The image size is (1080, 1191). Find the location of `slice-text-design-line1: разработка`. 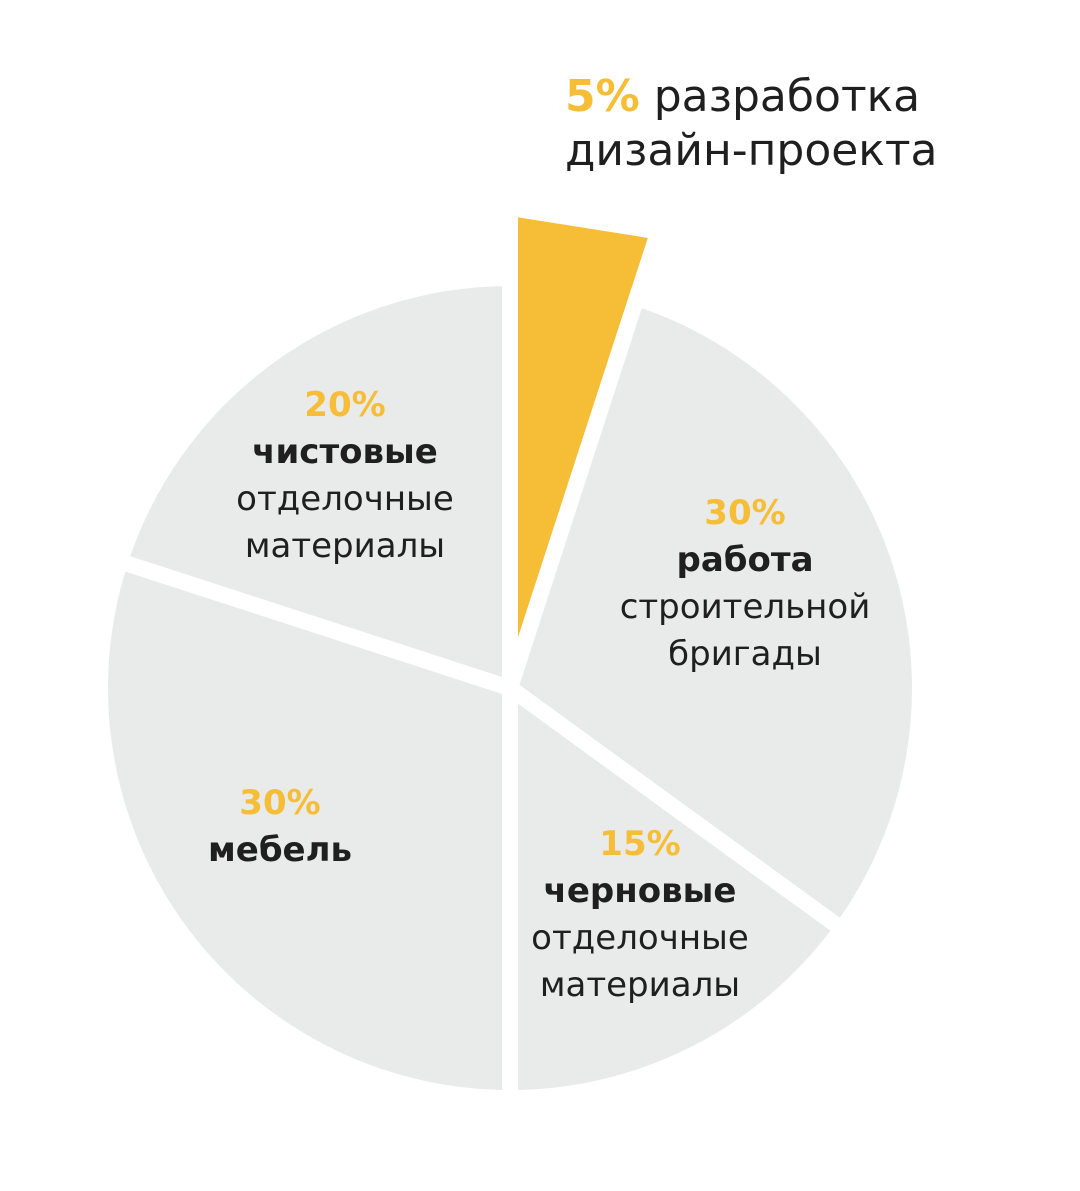

slice-text-design-line1: разработка is located at coordinates (787, 96).